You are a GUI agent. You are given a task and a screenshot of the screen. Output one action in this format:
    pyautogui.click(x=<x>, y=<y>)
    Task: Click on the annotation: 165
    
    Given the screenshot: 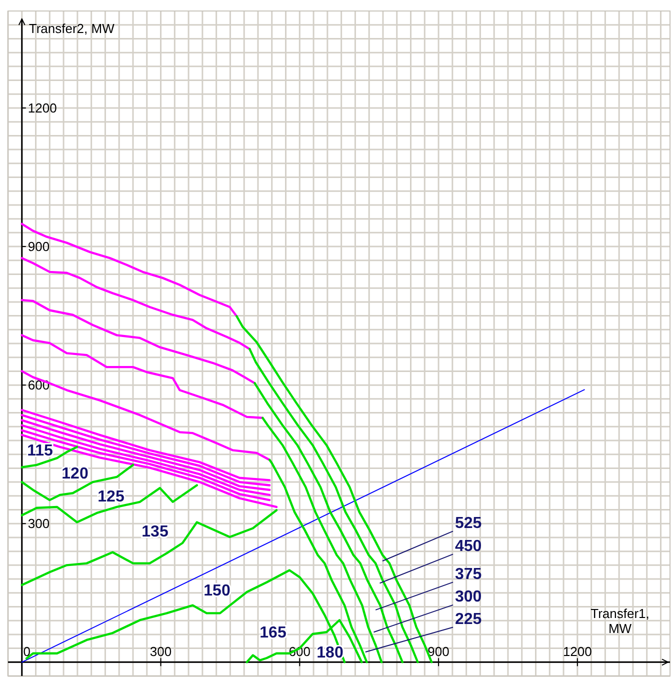 What is the action you would take?
    pyautogui.click(x=273, y=633)
    